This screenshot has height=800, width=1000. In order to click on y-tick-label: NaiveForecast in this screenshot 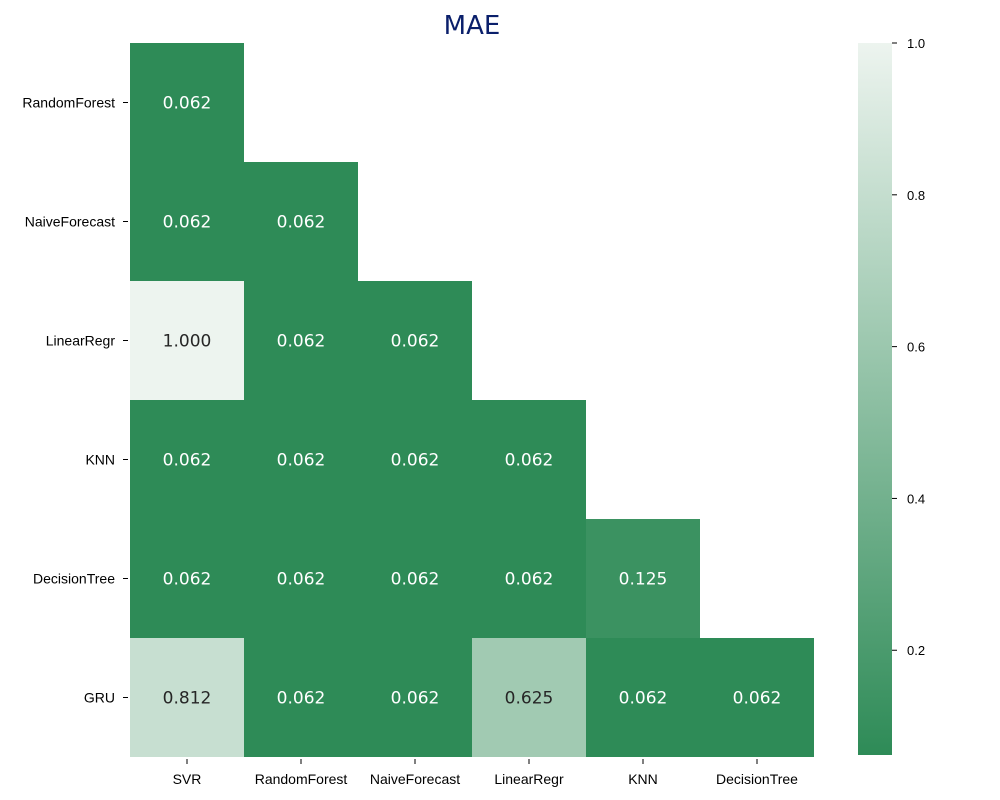, I will do `click(70, 222)`.